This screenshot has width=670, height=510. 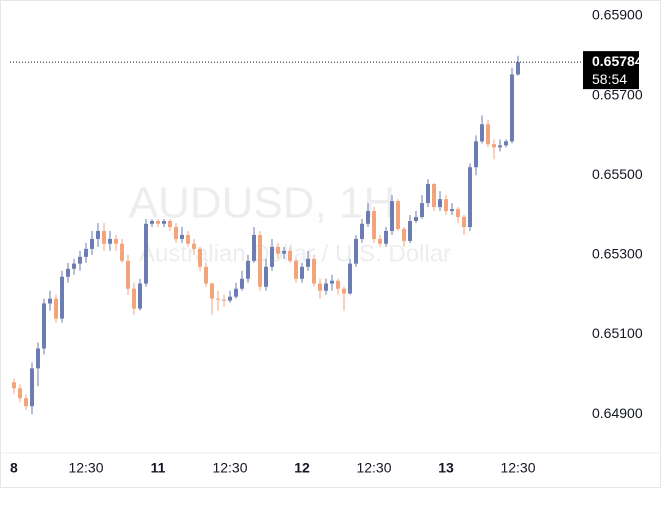 I want to click on x-tick-label: 11, so click(x=158, y=468).